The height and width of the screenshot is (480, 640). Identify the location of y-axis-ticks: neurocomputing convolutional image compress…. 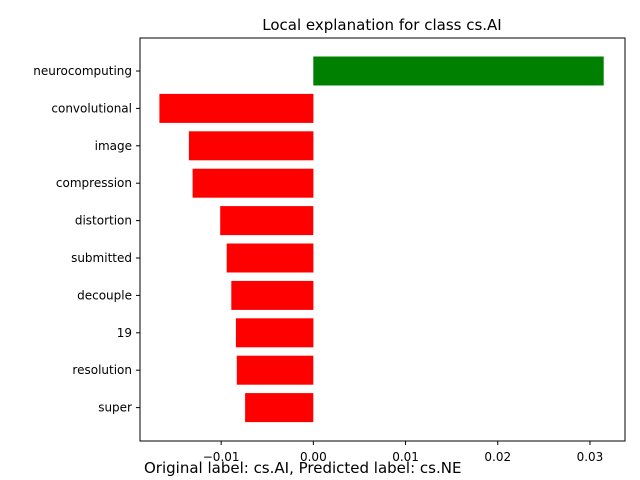
(86, 239).